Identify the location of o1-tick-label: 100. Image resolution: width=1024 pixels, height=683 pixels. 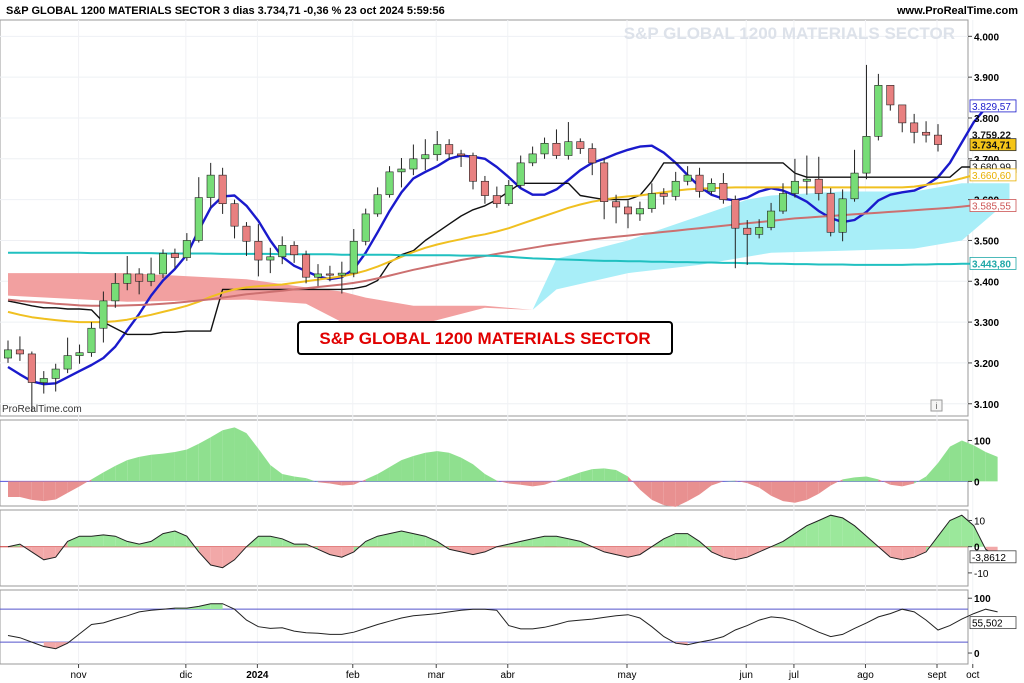
(982, 441).